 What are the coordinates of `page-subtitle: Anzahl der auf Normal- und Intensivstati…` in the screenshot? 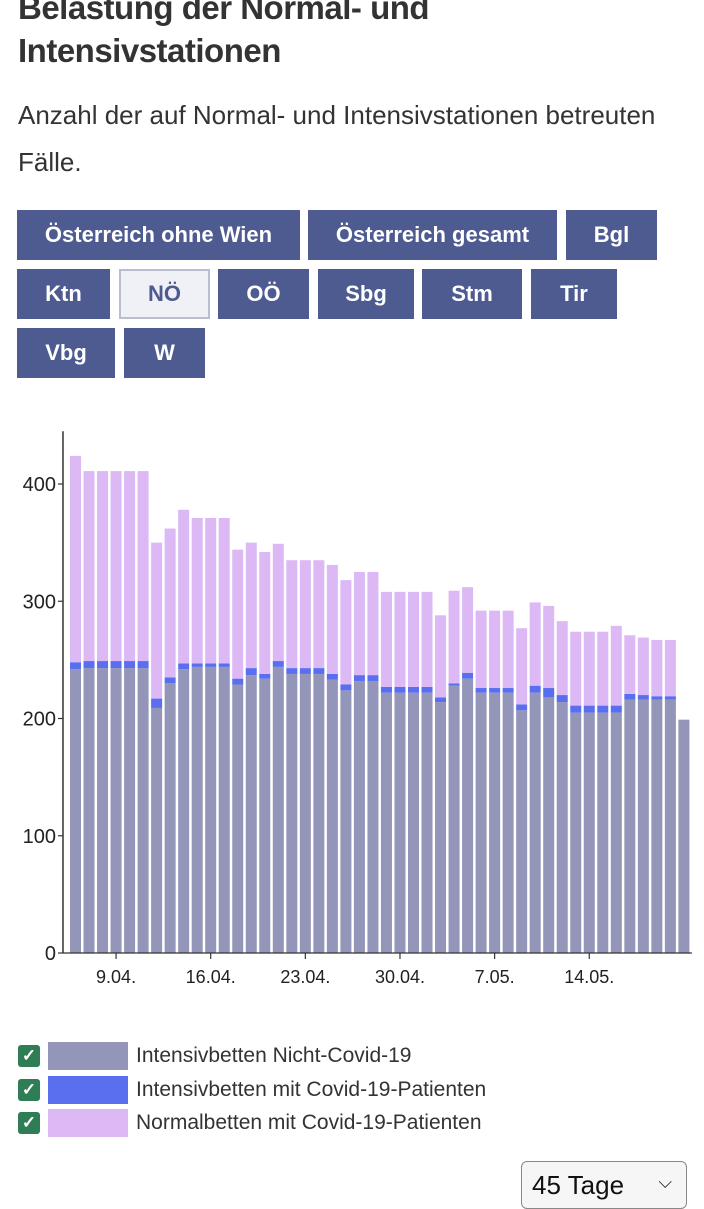 It's located at (337, 138).